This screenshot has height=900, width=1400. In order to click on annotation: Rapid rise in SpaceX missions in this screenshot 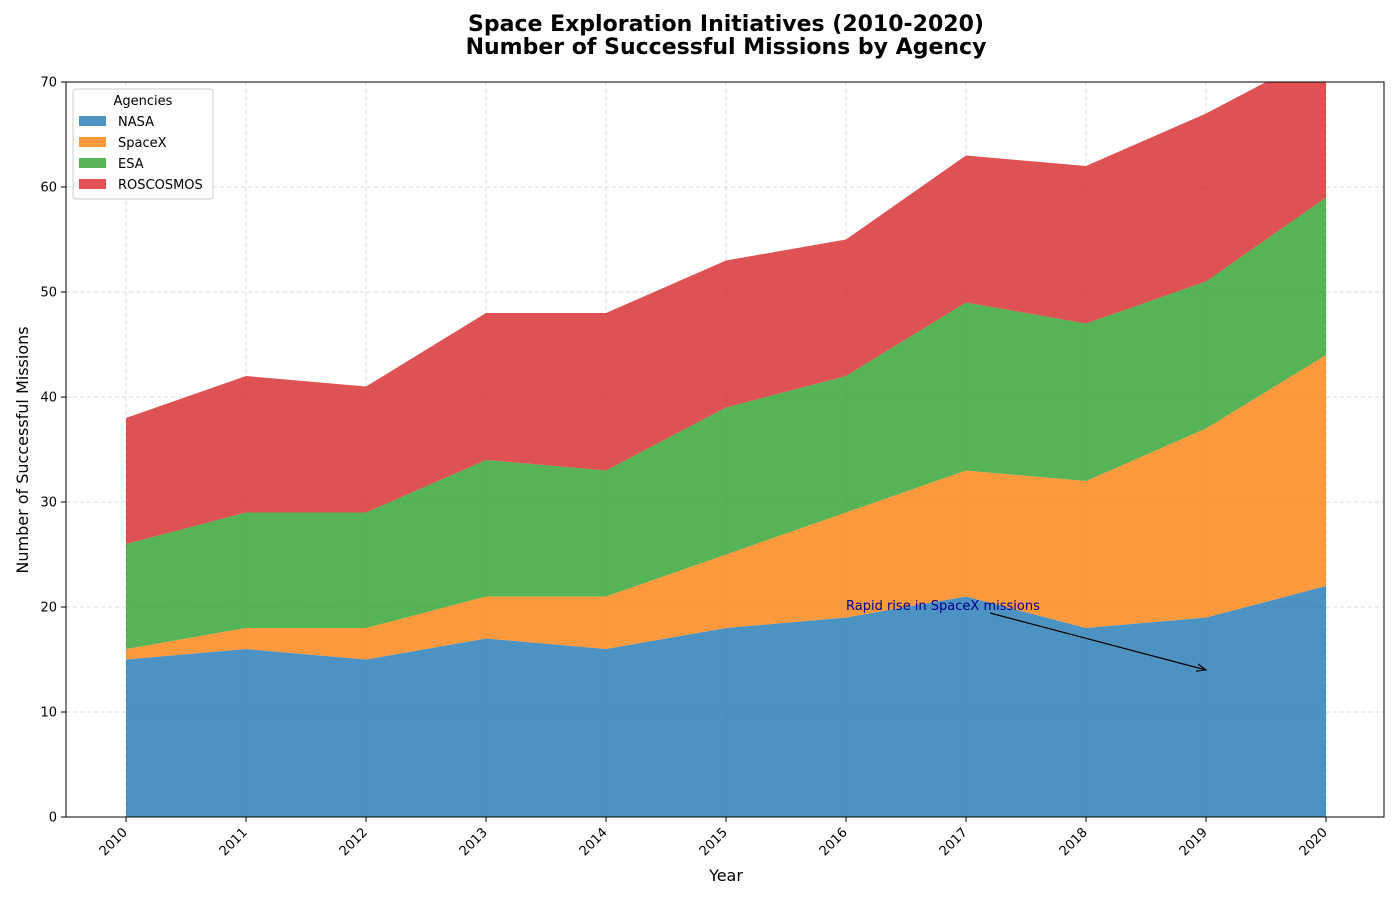, I will do `click(1027, 635)`.